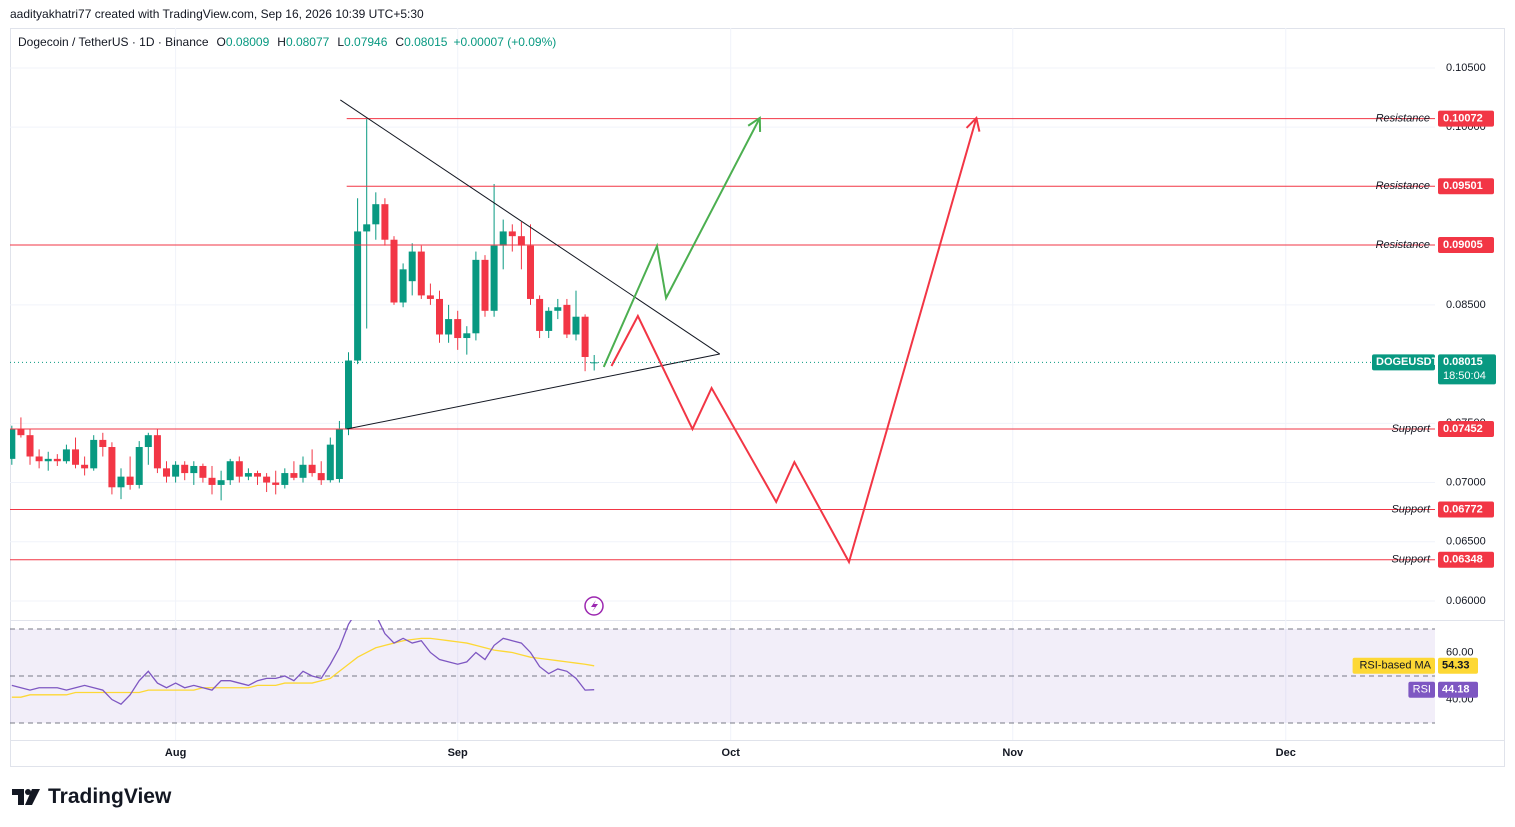 The height and width of the screenshot is (827, 1515). Describe the element at coordinates (1463, 245) in the screenshot. I see `level-value: 0.09005` at that location.